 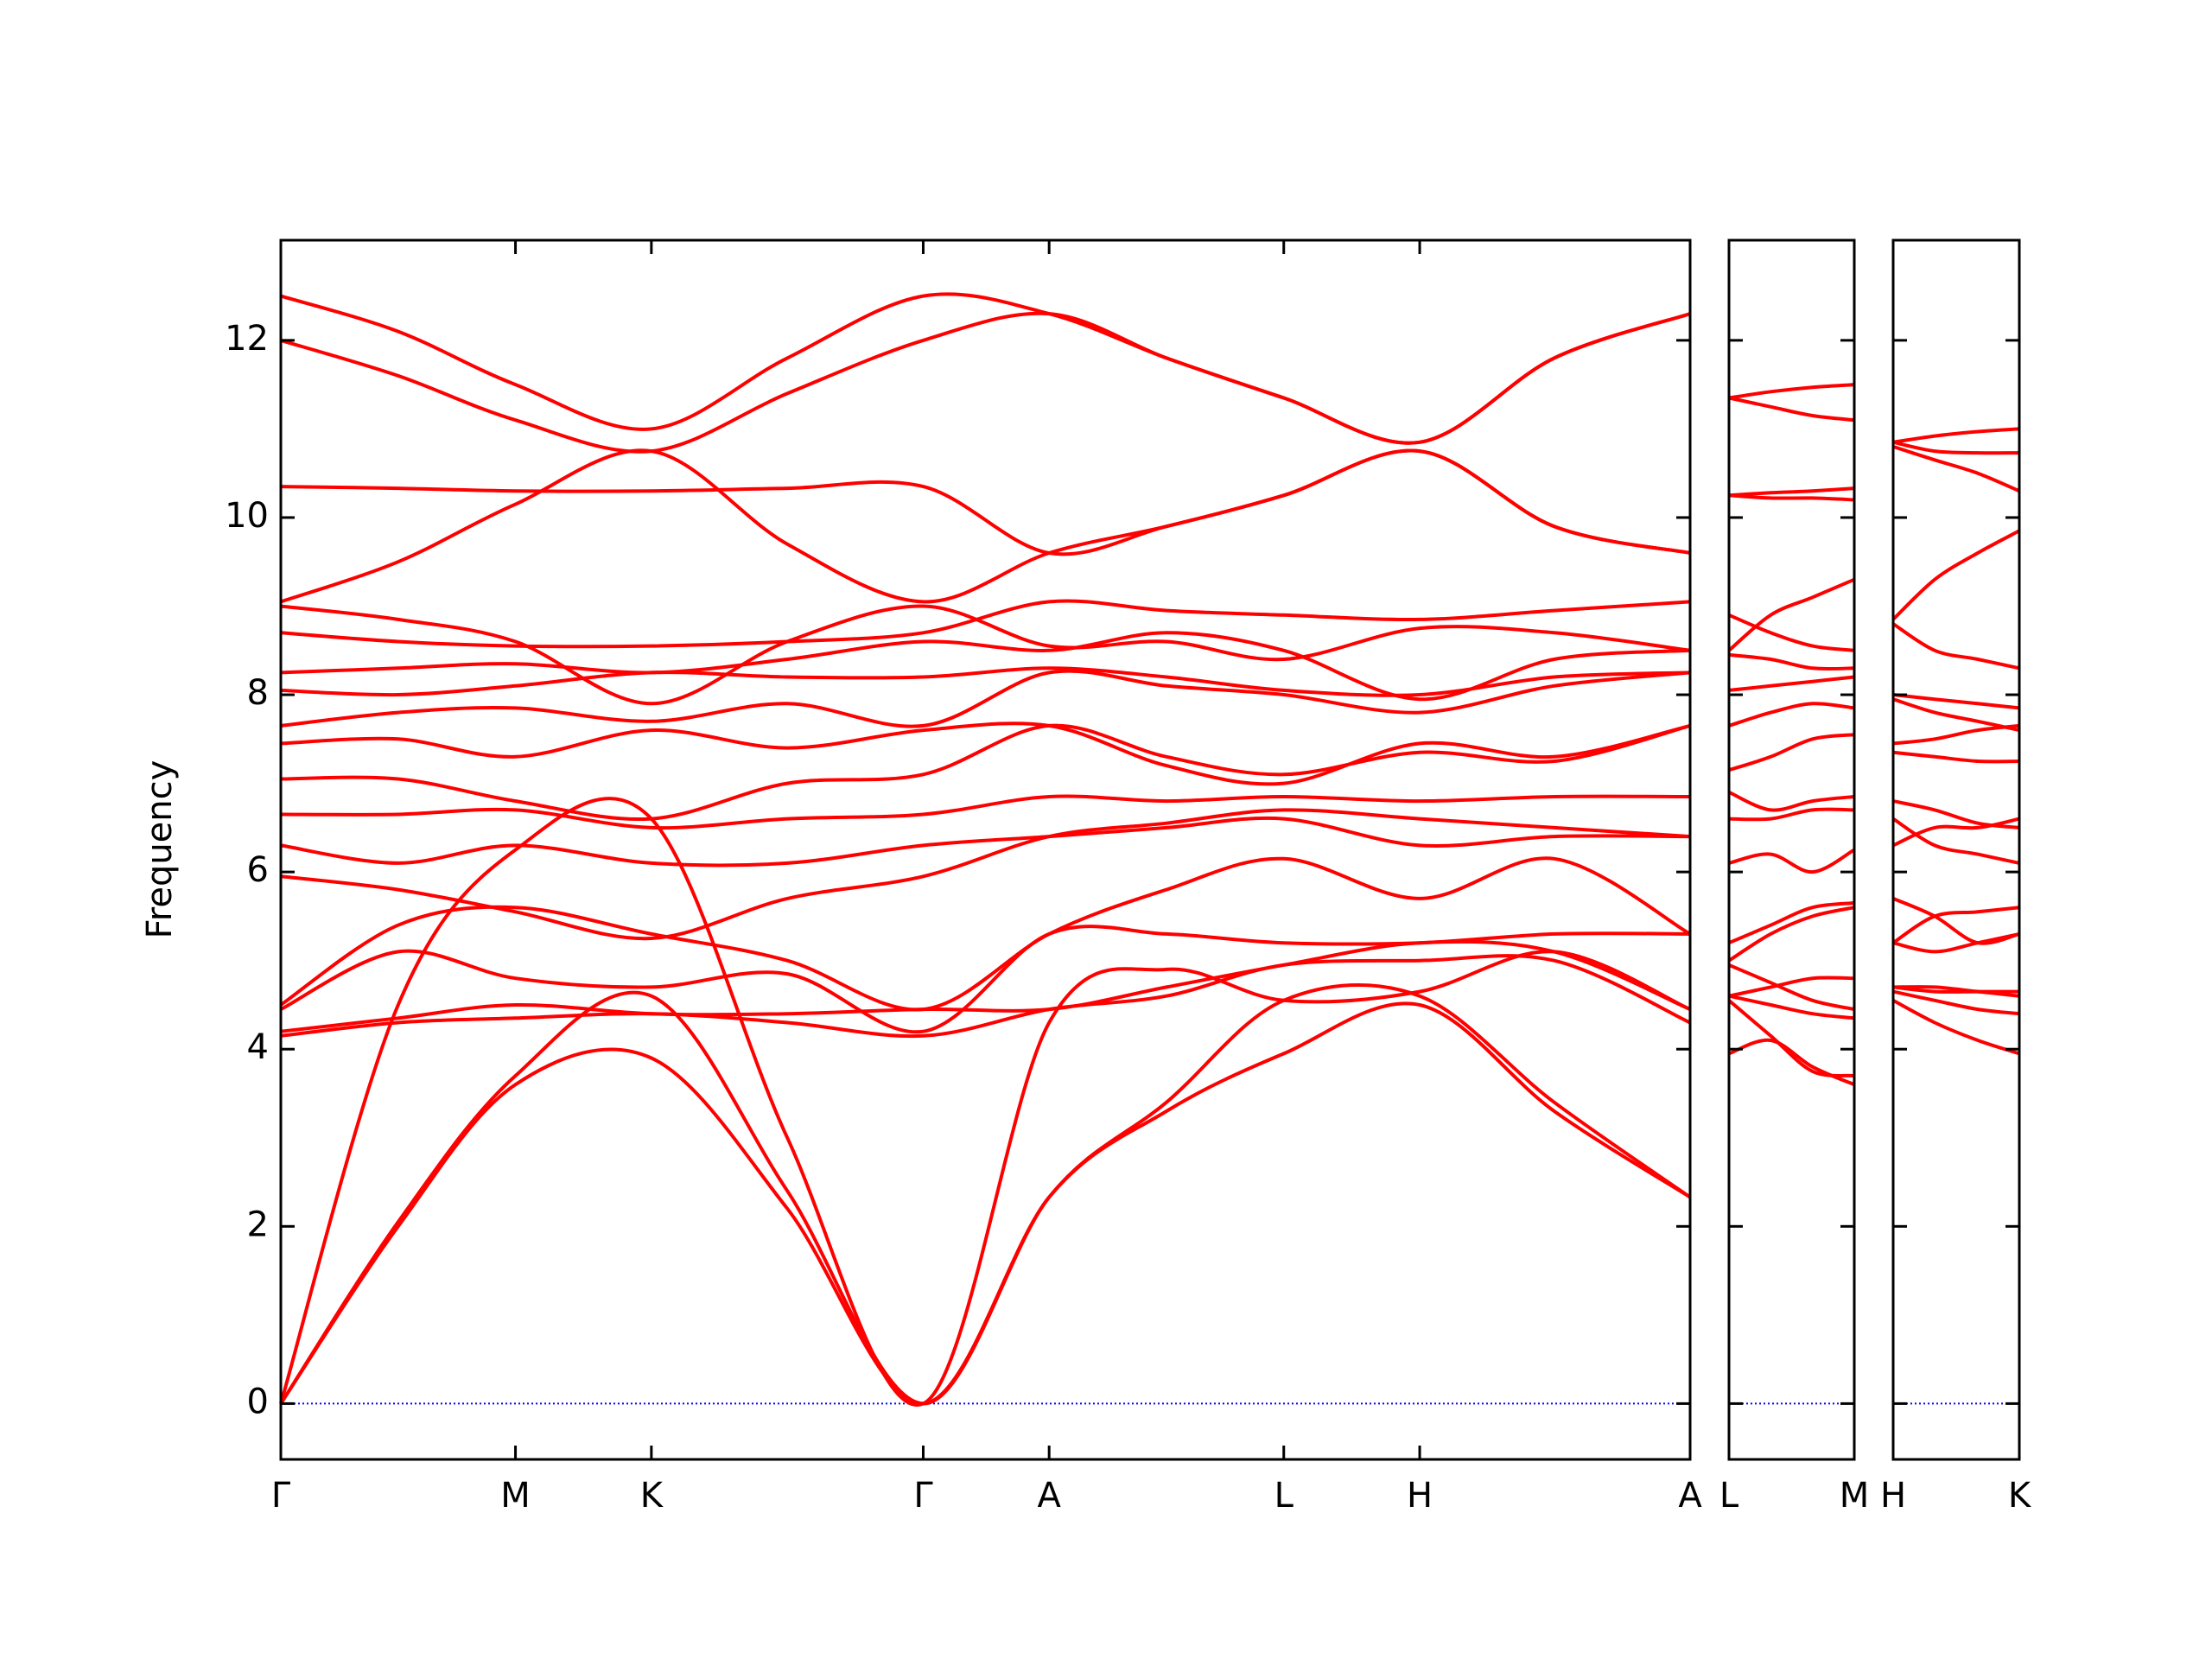 I want to click on y-tick-label: 0, so click(x=258, y=1401).